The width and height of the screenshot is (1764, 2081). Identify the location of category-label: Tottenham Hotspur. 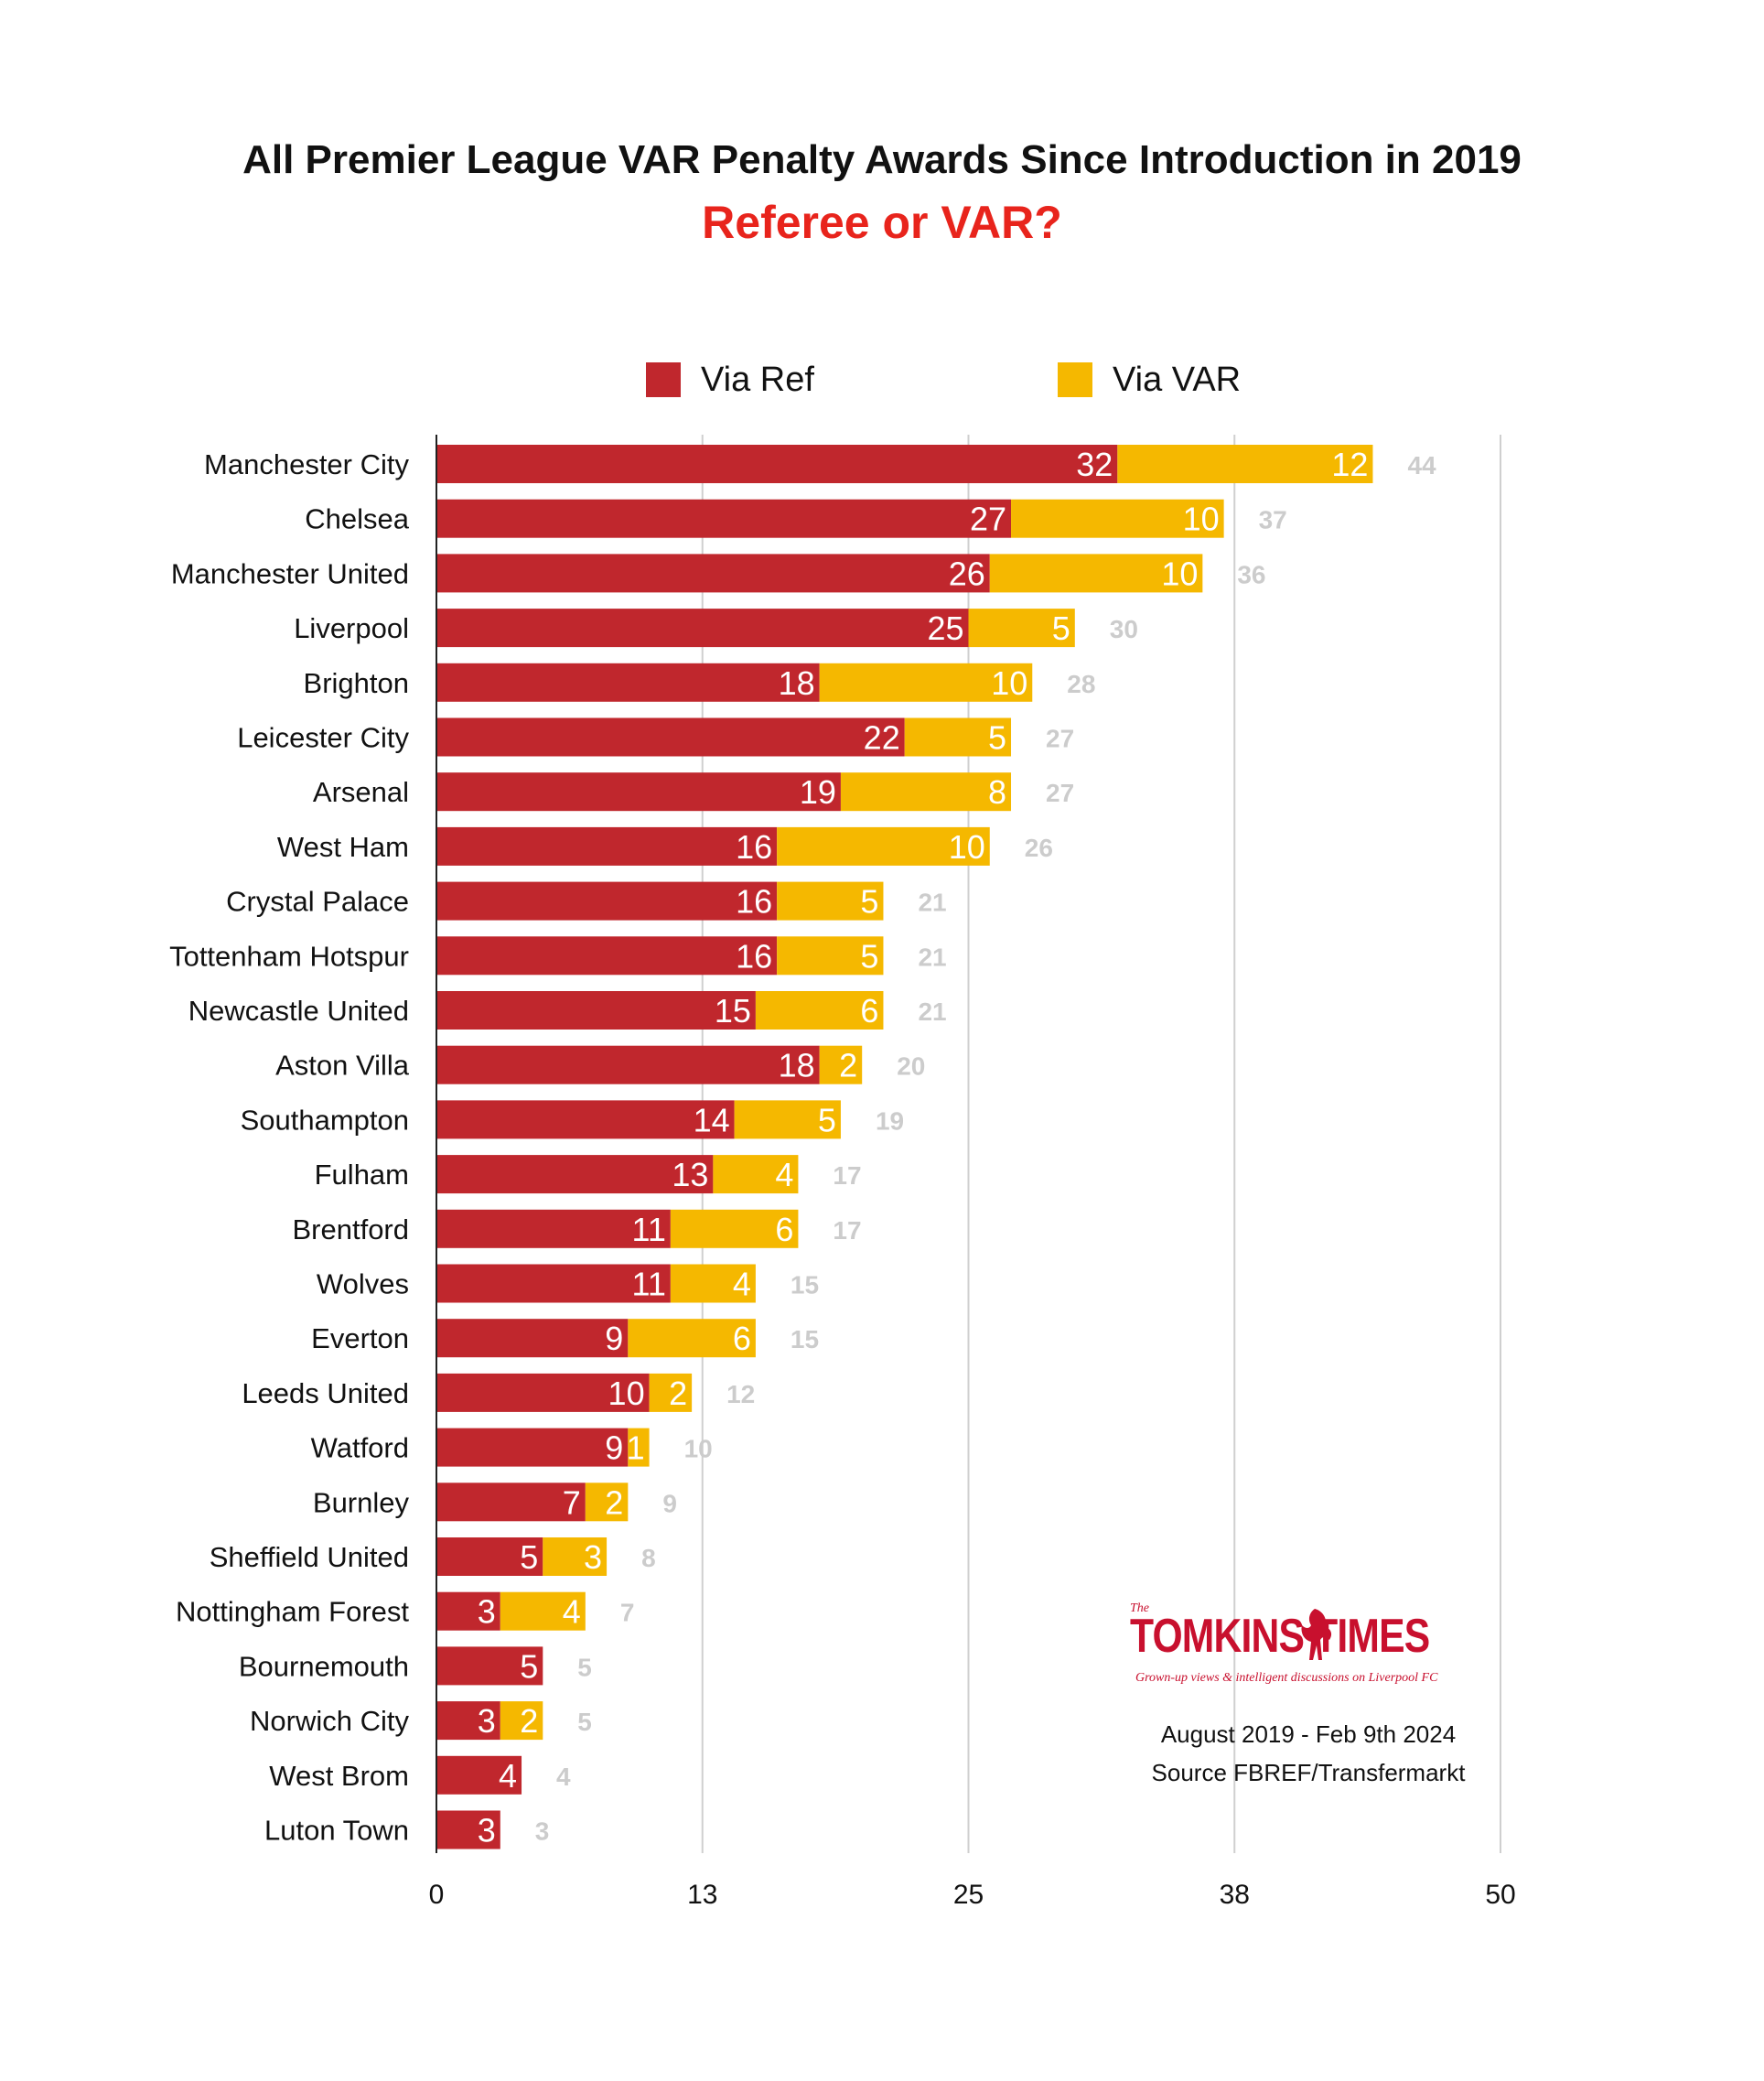
(289, 956).